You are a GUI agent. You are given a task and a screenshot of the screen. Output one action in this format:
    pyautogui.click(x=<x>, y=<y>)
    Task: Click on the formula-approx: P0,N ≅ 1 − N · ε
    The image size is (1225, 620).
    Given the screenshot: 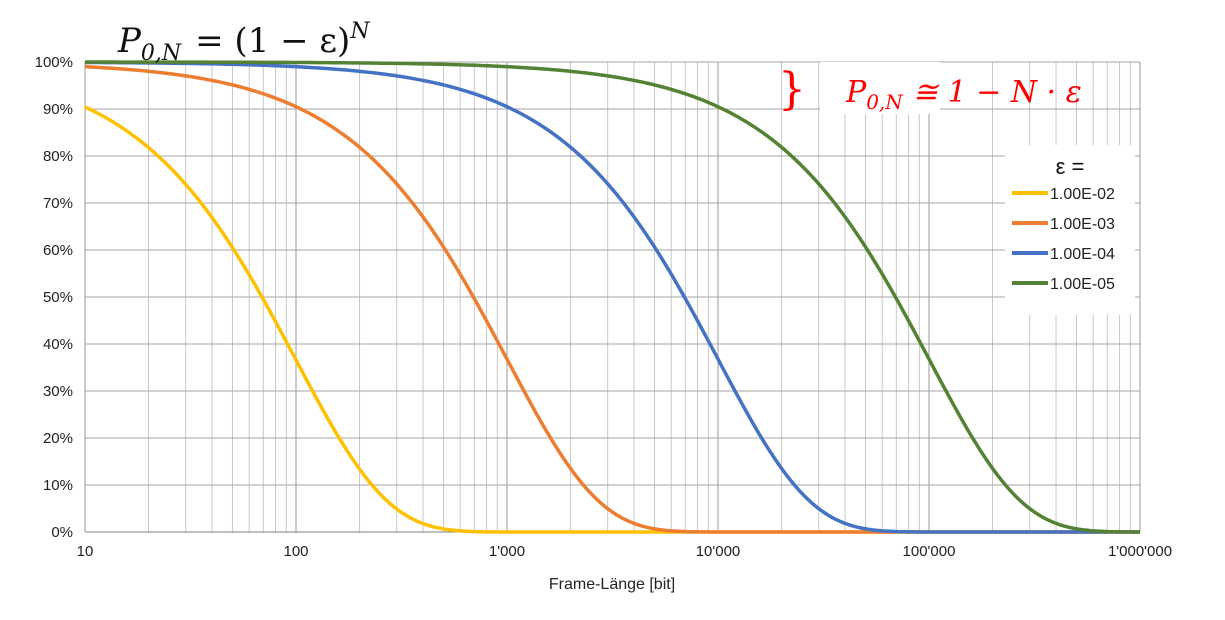 What is the action you would take?
    pyautogui.click(x=963, y=94)
    